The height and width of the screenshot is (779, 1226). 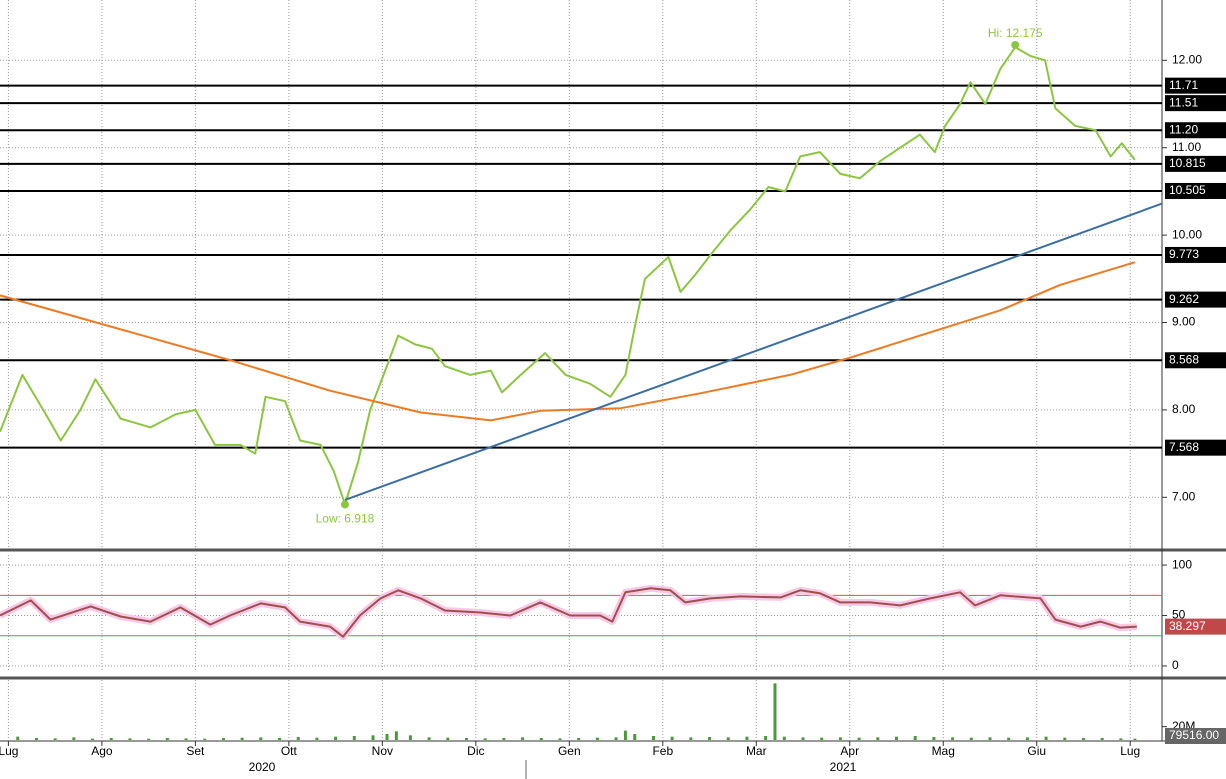 I want to click on x-tick-label: Gen, so click(x=569, y=751).